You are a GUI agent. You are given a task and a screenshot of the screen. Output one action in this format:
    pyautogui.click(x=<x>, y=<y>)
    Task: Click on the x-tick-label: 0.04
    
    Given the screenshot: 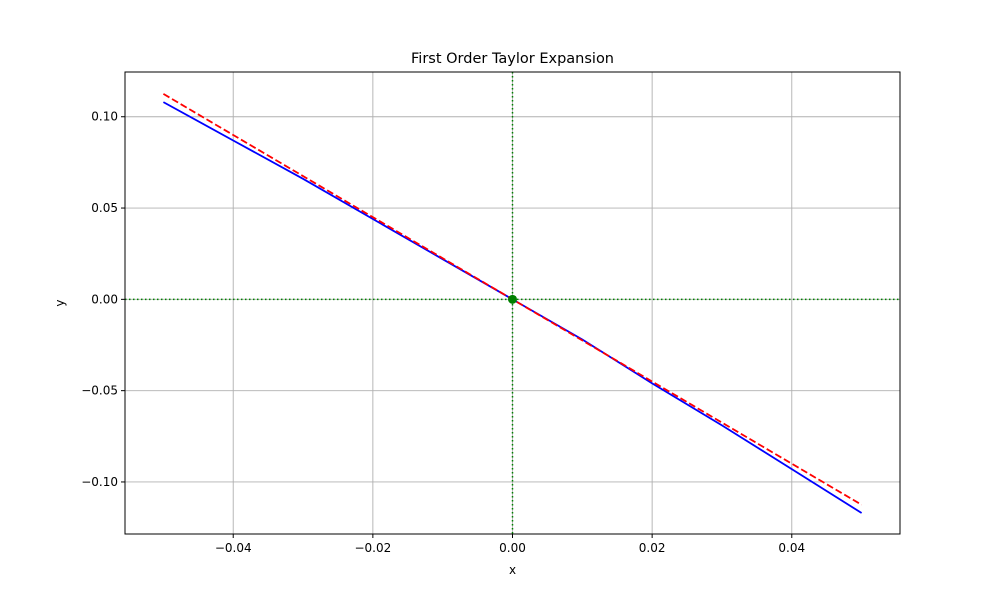 What is the action you would take?
    pyautogui.click(x=791, y=548)
    